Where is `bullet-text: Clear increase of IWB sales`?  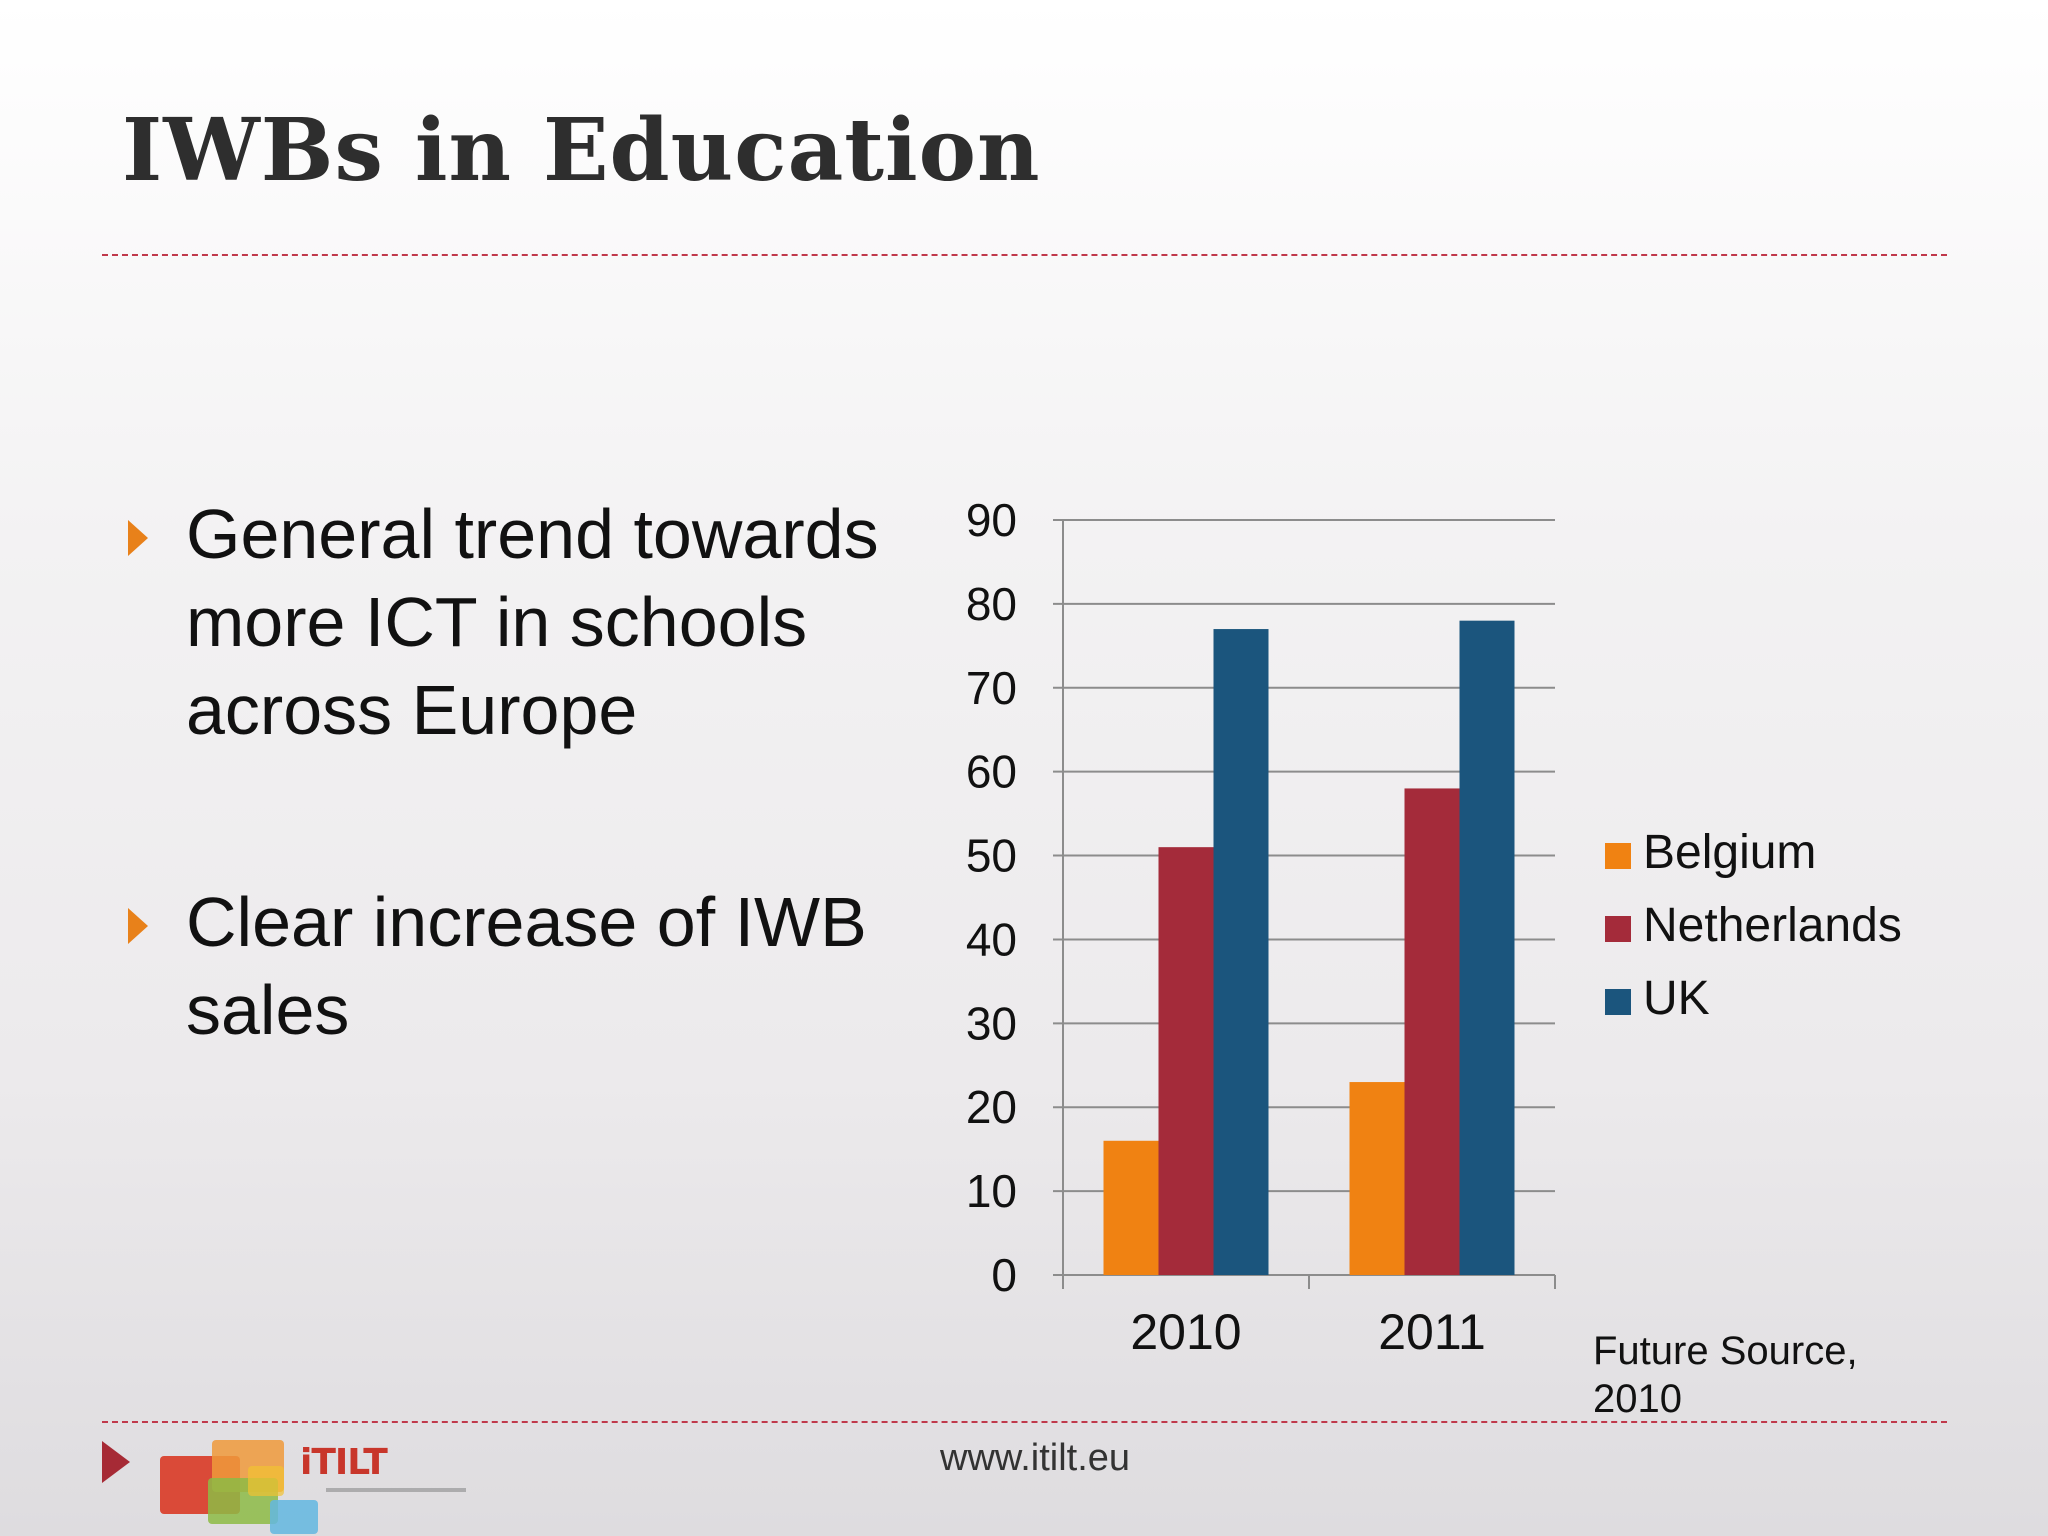
bullet-text: Clear increase of IWB sales is located at coordinates (526, 966).